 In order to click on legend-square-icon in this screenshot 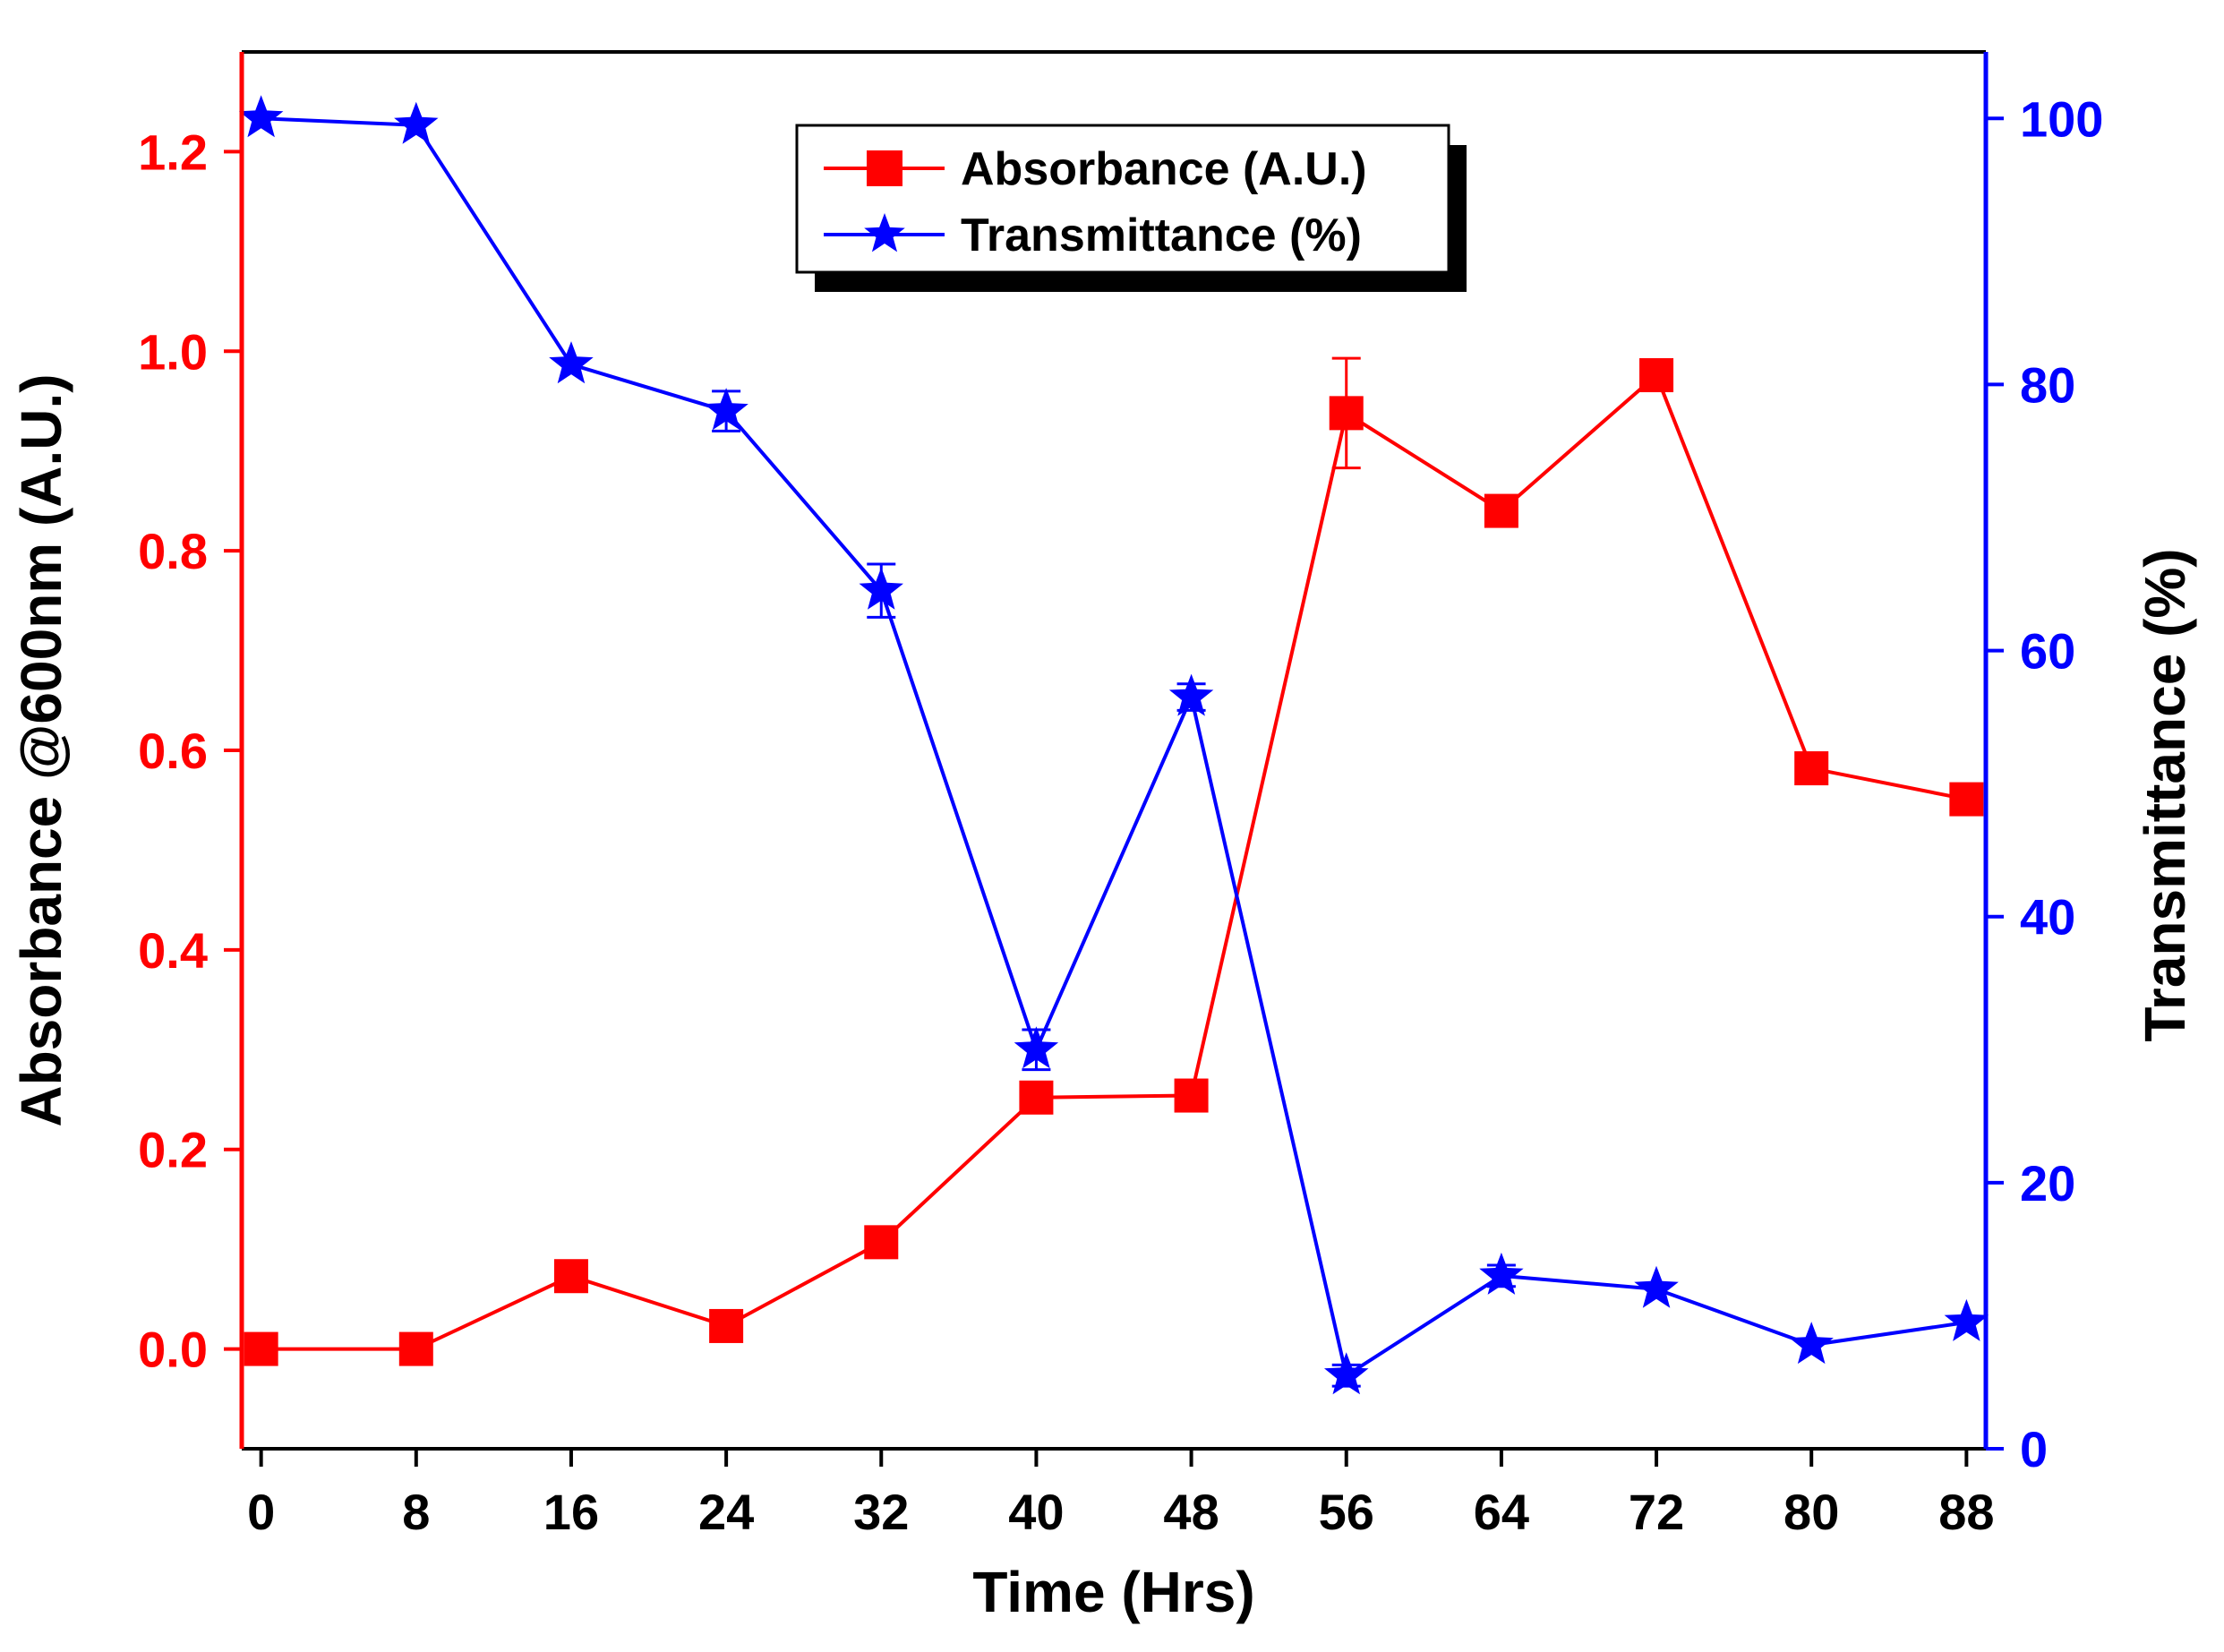, I will do `click(884, 168)`.